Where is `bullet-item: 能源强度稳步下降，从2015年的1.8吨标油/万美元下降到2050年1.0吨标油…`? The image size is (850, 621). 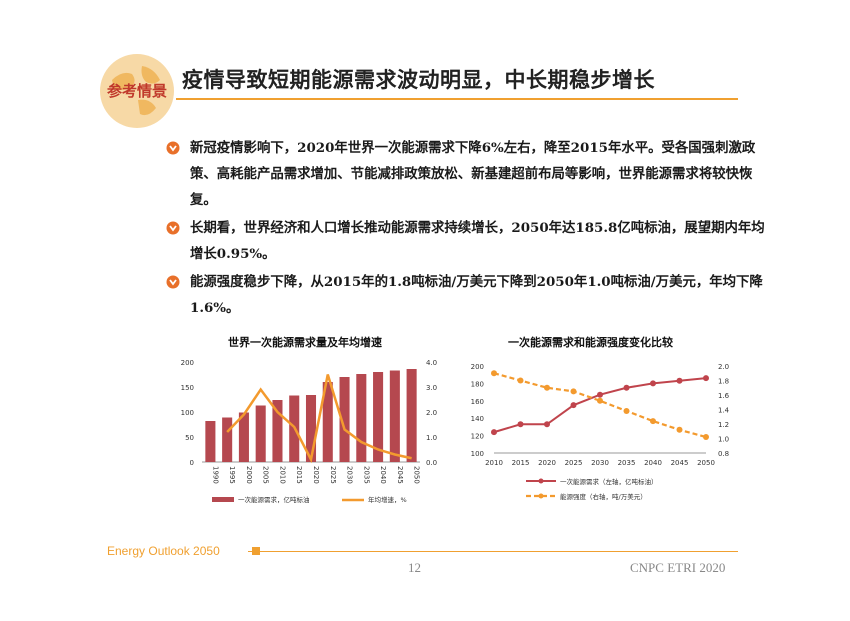
bullet-item: 能源强度稳步下降，从2015年的1.8吨标油/万美元下降到2050年1.0吨标油… is located at coordinates (471, 295).